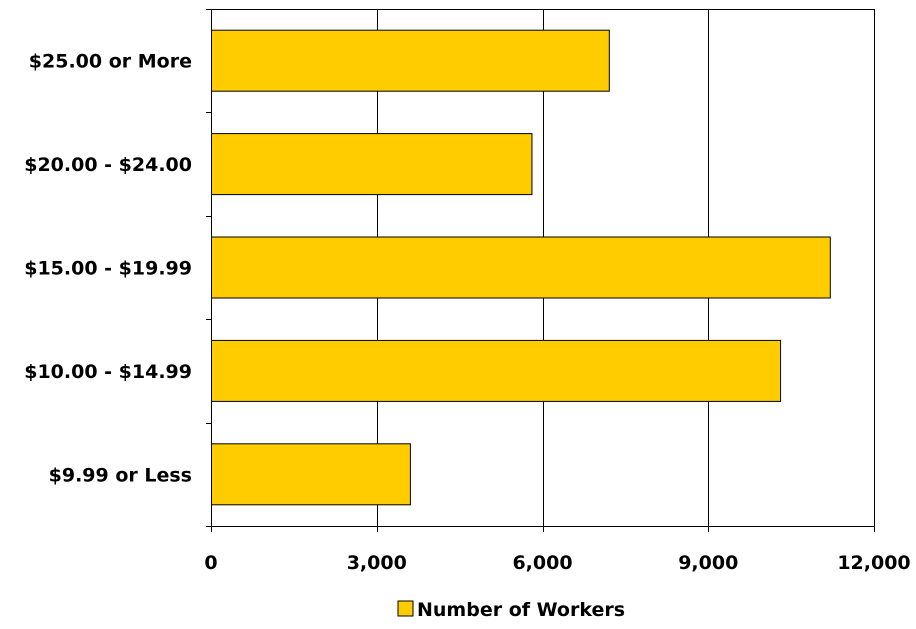 The height and width of the screenshot is (629, 916). I want to click on legend: Number of Workers, so click(511, 610).